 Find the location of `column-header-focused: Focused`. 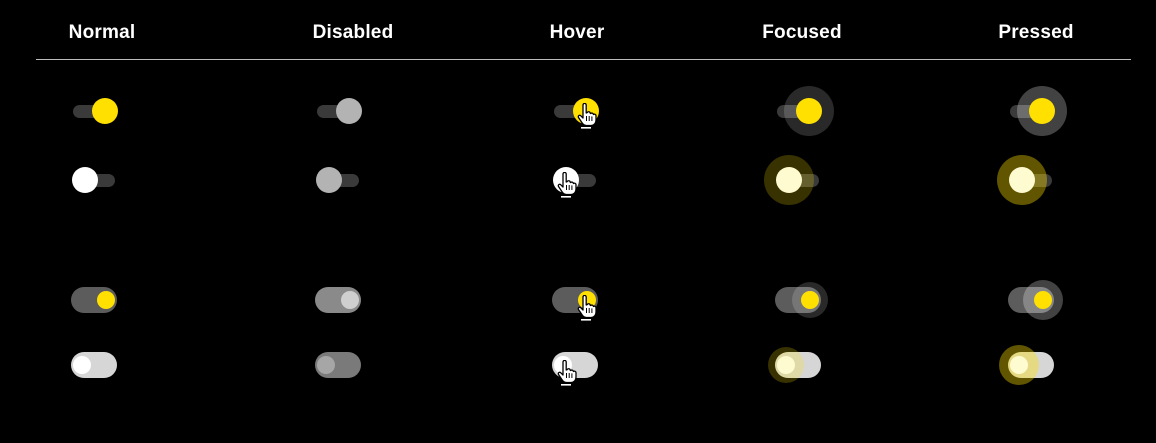

column-header-focused: Focused is located at coordinates (802, 32).